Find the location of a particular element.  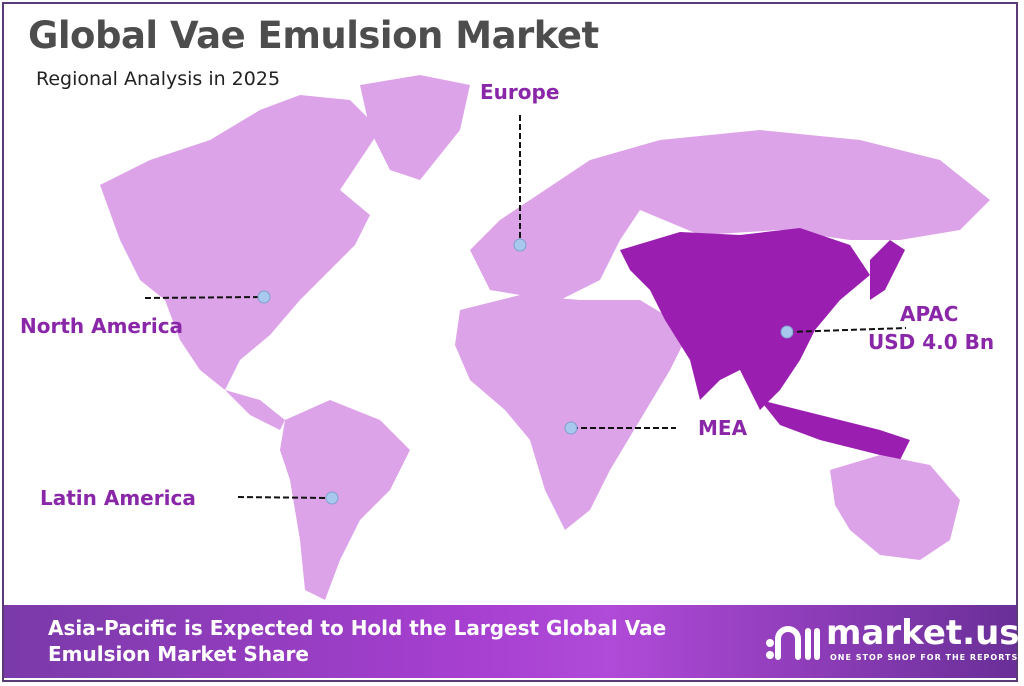

logo-tagline: ONE STOP SHOP FOR THE REPORTS is located at coordinates (924, 657).